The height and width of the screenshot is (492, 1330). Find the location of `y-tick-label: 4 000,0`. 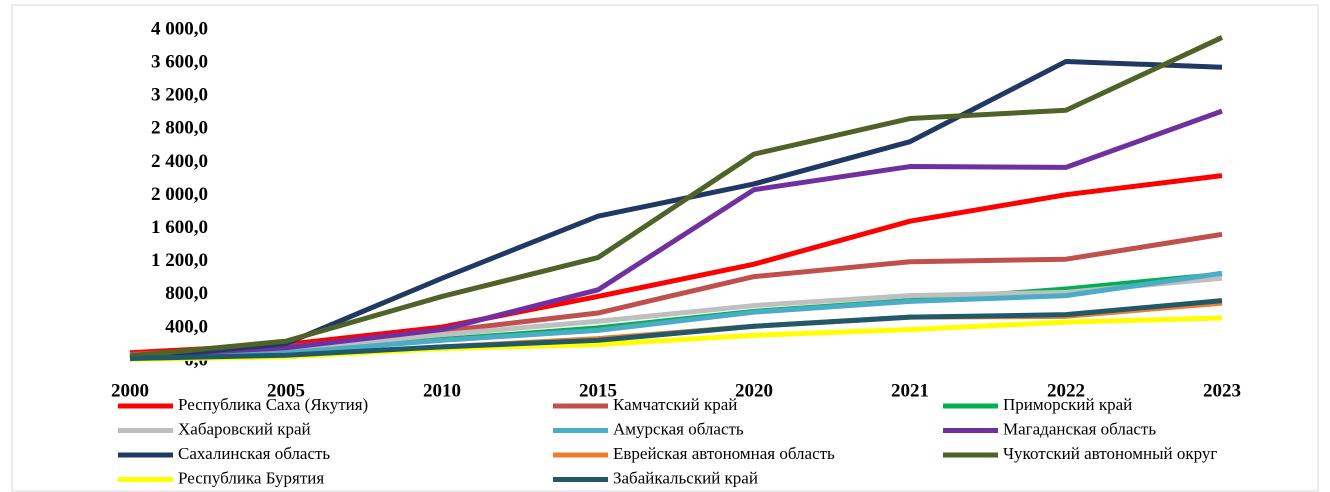

y-tick-label: 4 000,0 is located at coordinates (179, 28).